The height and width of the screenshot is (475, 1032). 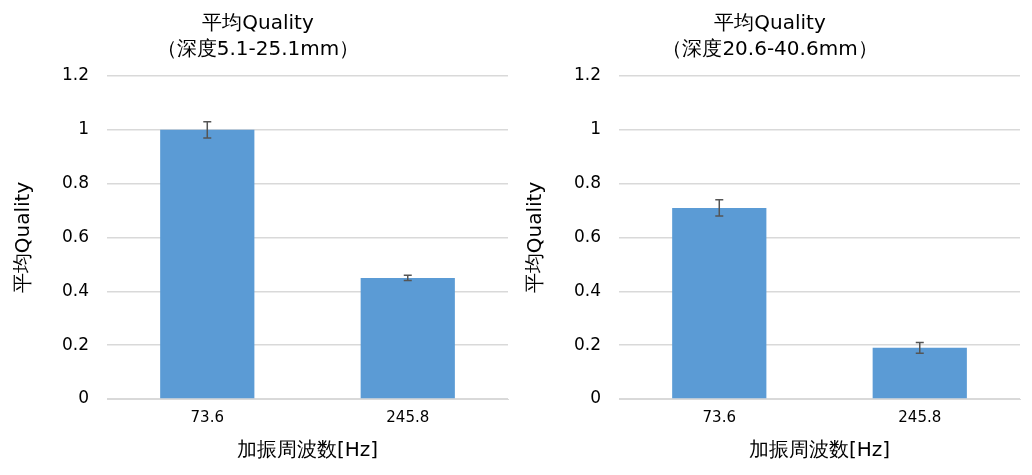 What do you see at coordinates (258, 48) in the screenshot?
I see `chart-subtitle: （深度5.1-25.1mm）` at bounding box center [258, 48].